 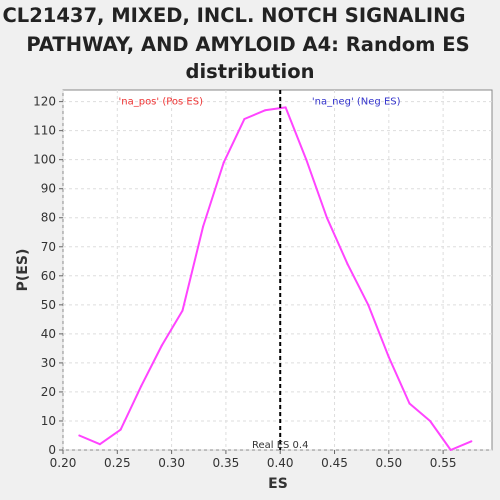 What do you see at coordinates (356, 102) in the screenshot?
I see `series-annotation: 'na_neg' (Neg ES)` at bounding box center [356, 102].